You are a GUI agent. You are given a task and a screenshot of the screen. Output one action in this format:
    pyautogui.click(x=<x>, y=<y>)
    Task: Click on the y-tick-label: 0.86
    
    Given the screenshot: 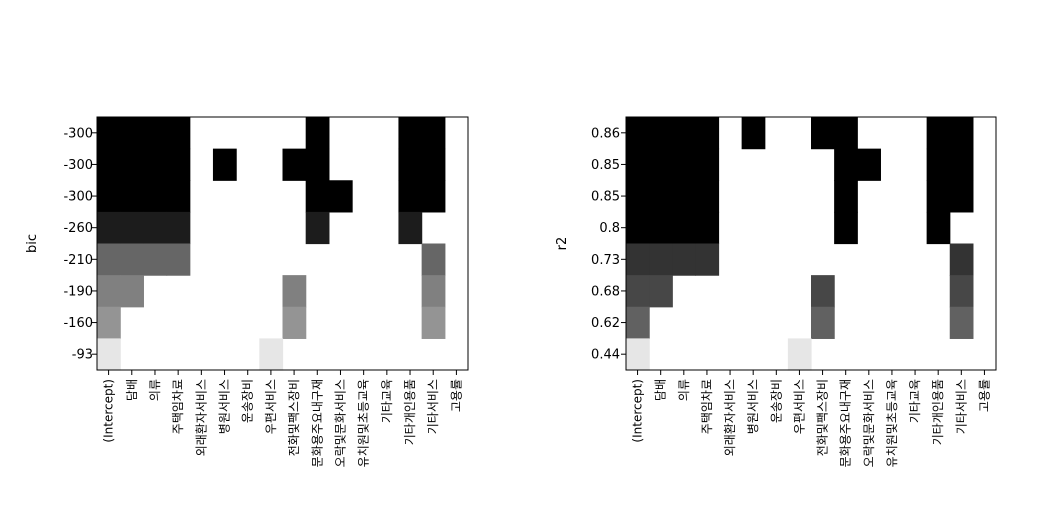 What is the action you would take?
    pyautogui.click(x=605, y=133)
    